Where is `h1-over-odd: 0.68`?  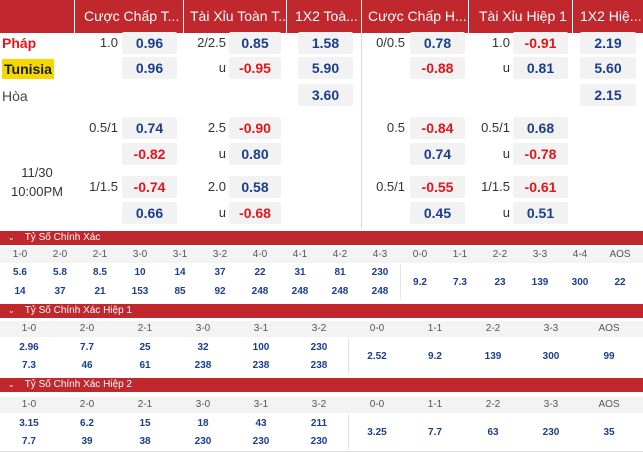
h1-over-odd: 0.68 is located at coordinates (540, 128).